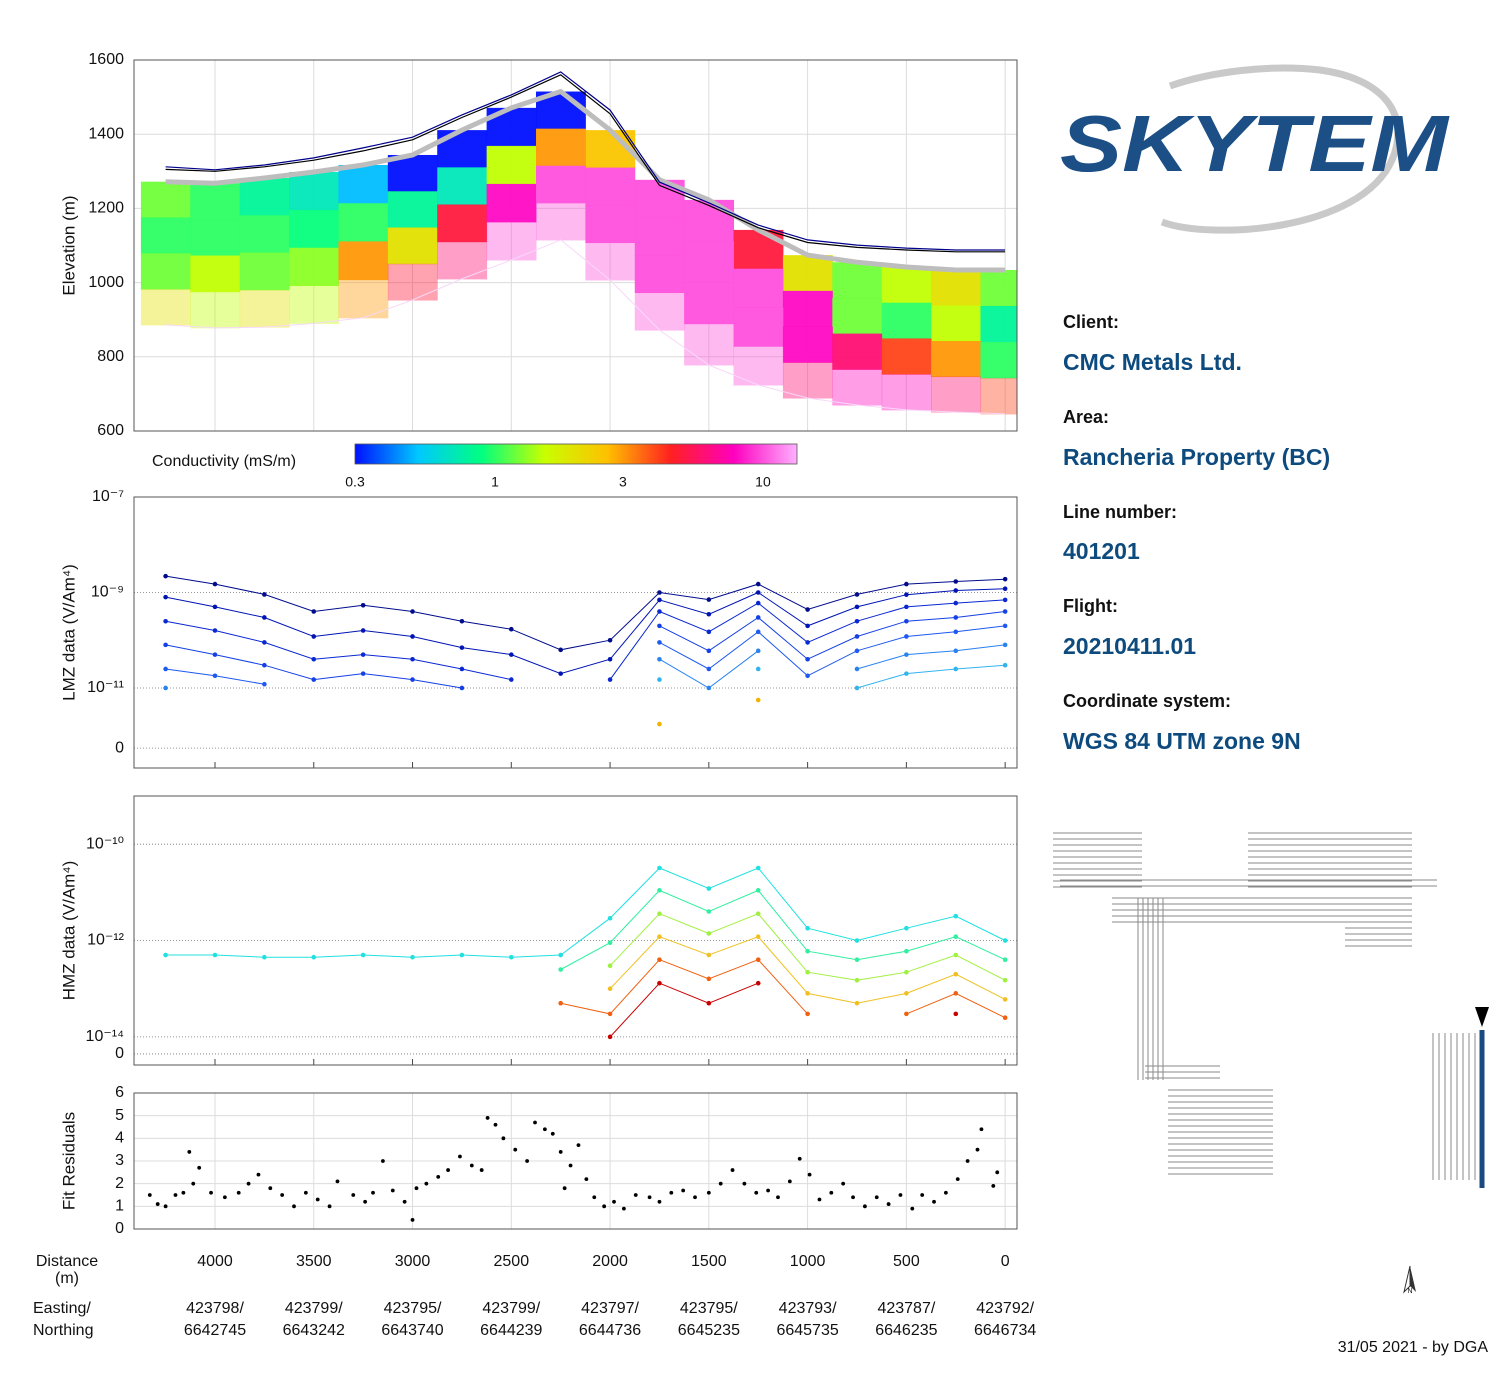  Describe the element at coordinates (585, 161) in the screenshot. I see `topography-line` at that location.